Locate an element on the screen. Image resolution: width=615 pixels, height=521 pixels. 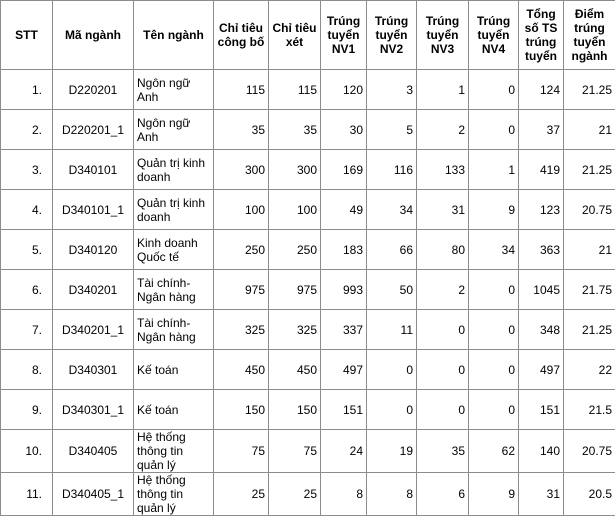
table-cell: 20.75 is located at coordinates (589, 451).